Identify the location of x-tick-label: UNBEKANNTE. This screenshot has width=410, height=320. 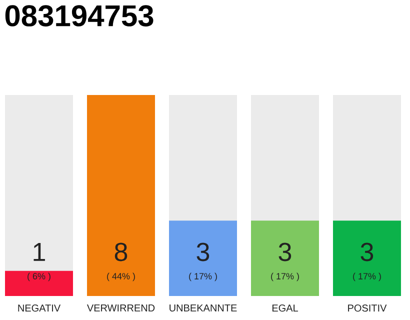
(203, 308).